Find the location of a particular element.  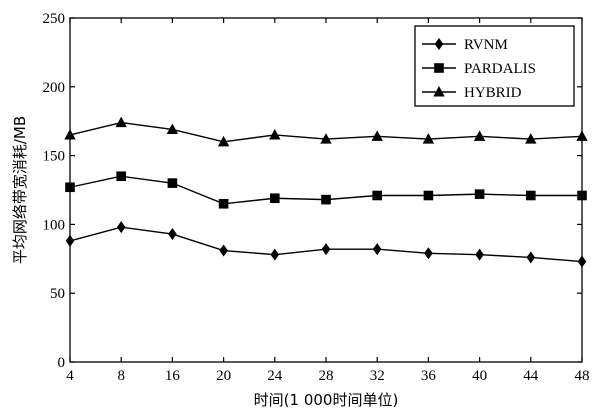

x-tick-label: 8 is located at coordinates (121, 376).